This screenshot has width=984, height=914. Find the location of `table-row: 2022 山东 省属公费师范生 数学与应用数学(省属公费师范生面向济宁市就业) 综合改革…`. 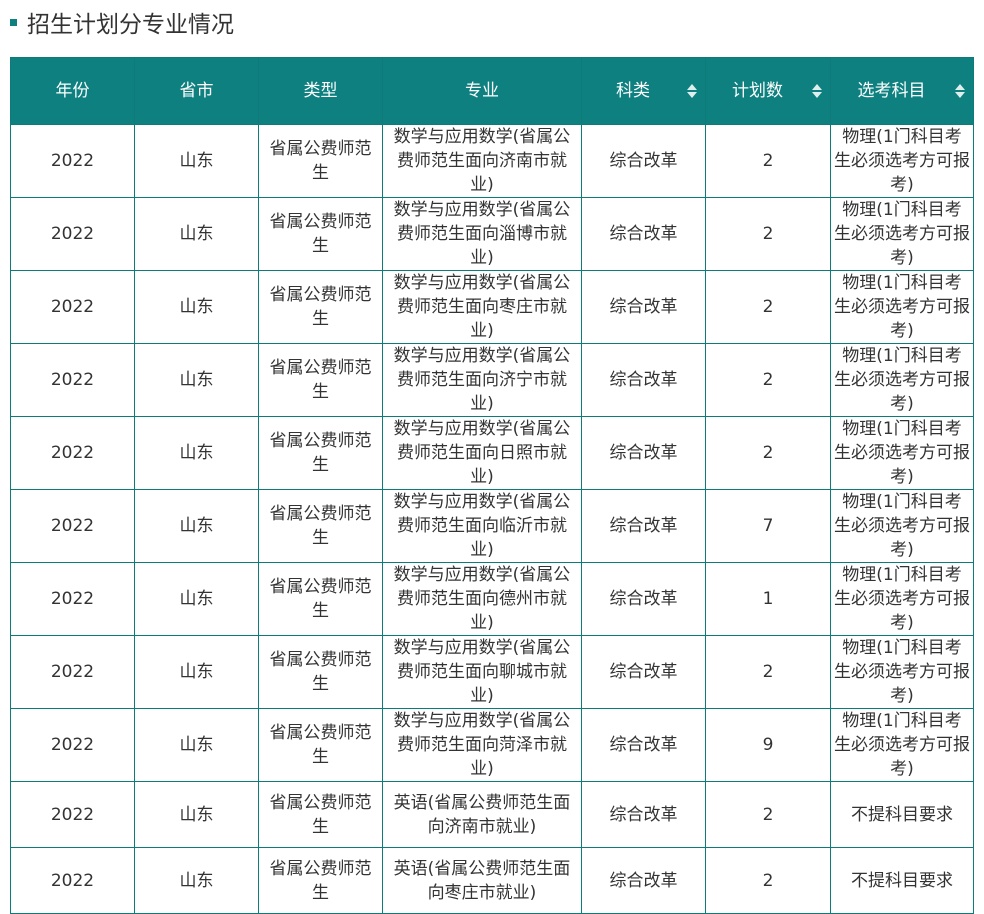

table-row: 2022 山东 省属公费师范生 数学与应用数学(省属公费师范生面向济宁市就业) 综合改革… is located at coordinates (492, 380).